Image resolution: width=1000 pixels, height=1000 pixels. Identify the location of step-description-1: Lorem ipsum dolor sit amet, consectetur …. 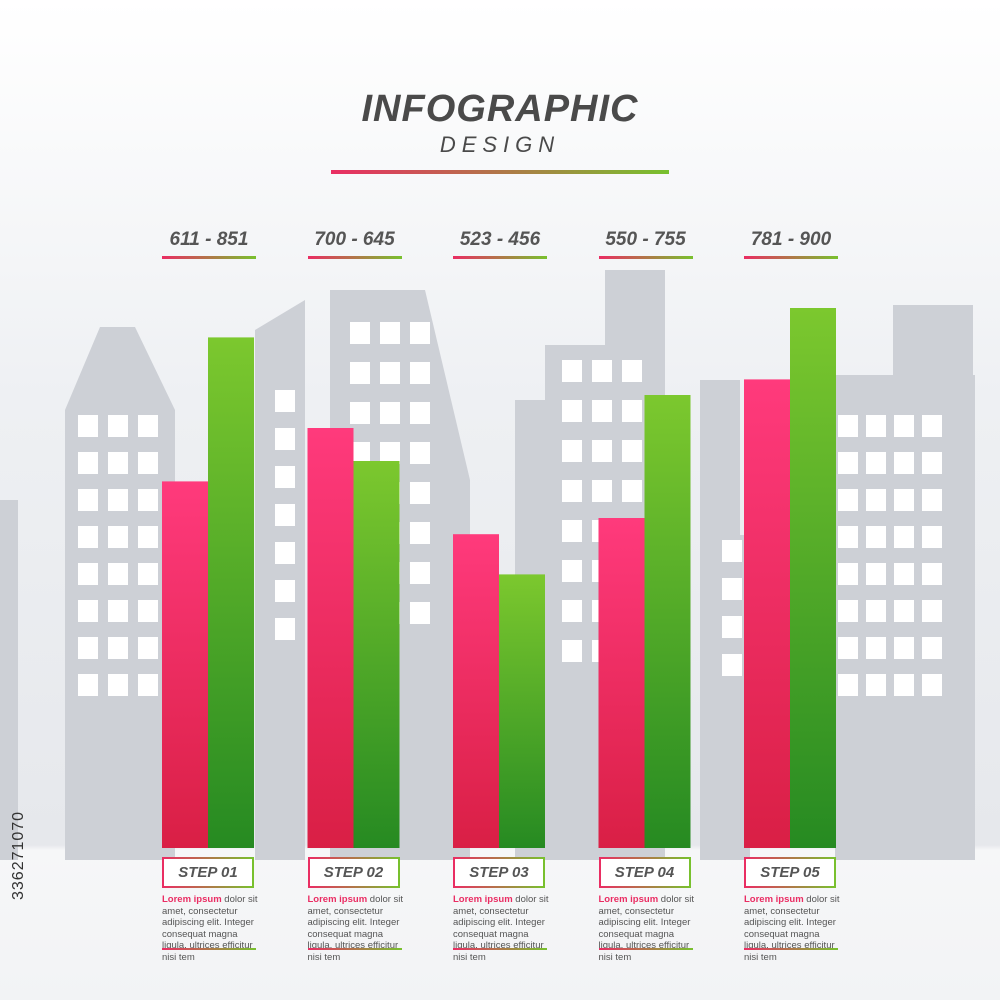
(212, 928).